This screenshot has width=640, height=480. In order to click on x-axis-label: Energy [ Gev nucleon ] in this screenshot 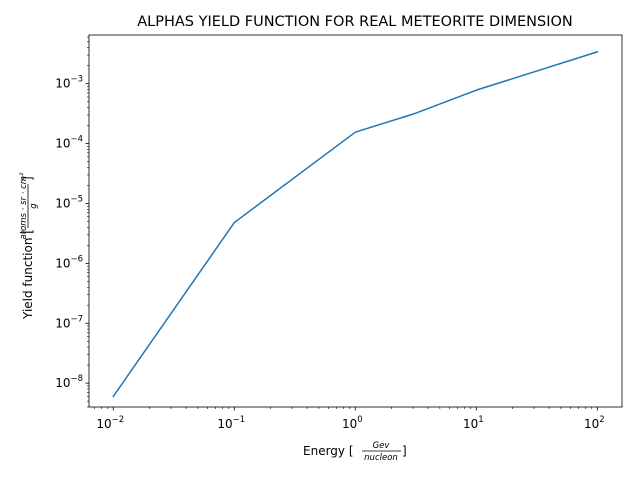, I will do `click(355, 452)`.